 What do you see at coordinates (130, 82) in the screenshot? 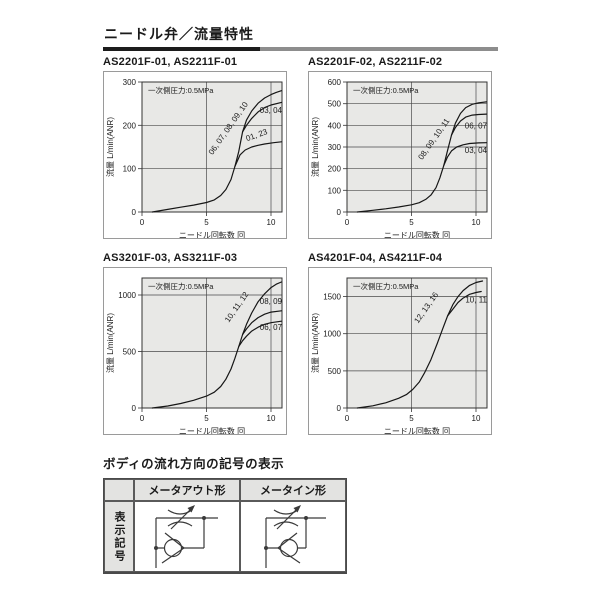
I see `y-tick-label: 300` at bounding box center [130, 82].